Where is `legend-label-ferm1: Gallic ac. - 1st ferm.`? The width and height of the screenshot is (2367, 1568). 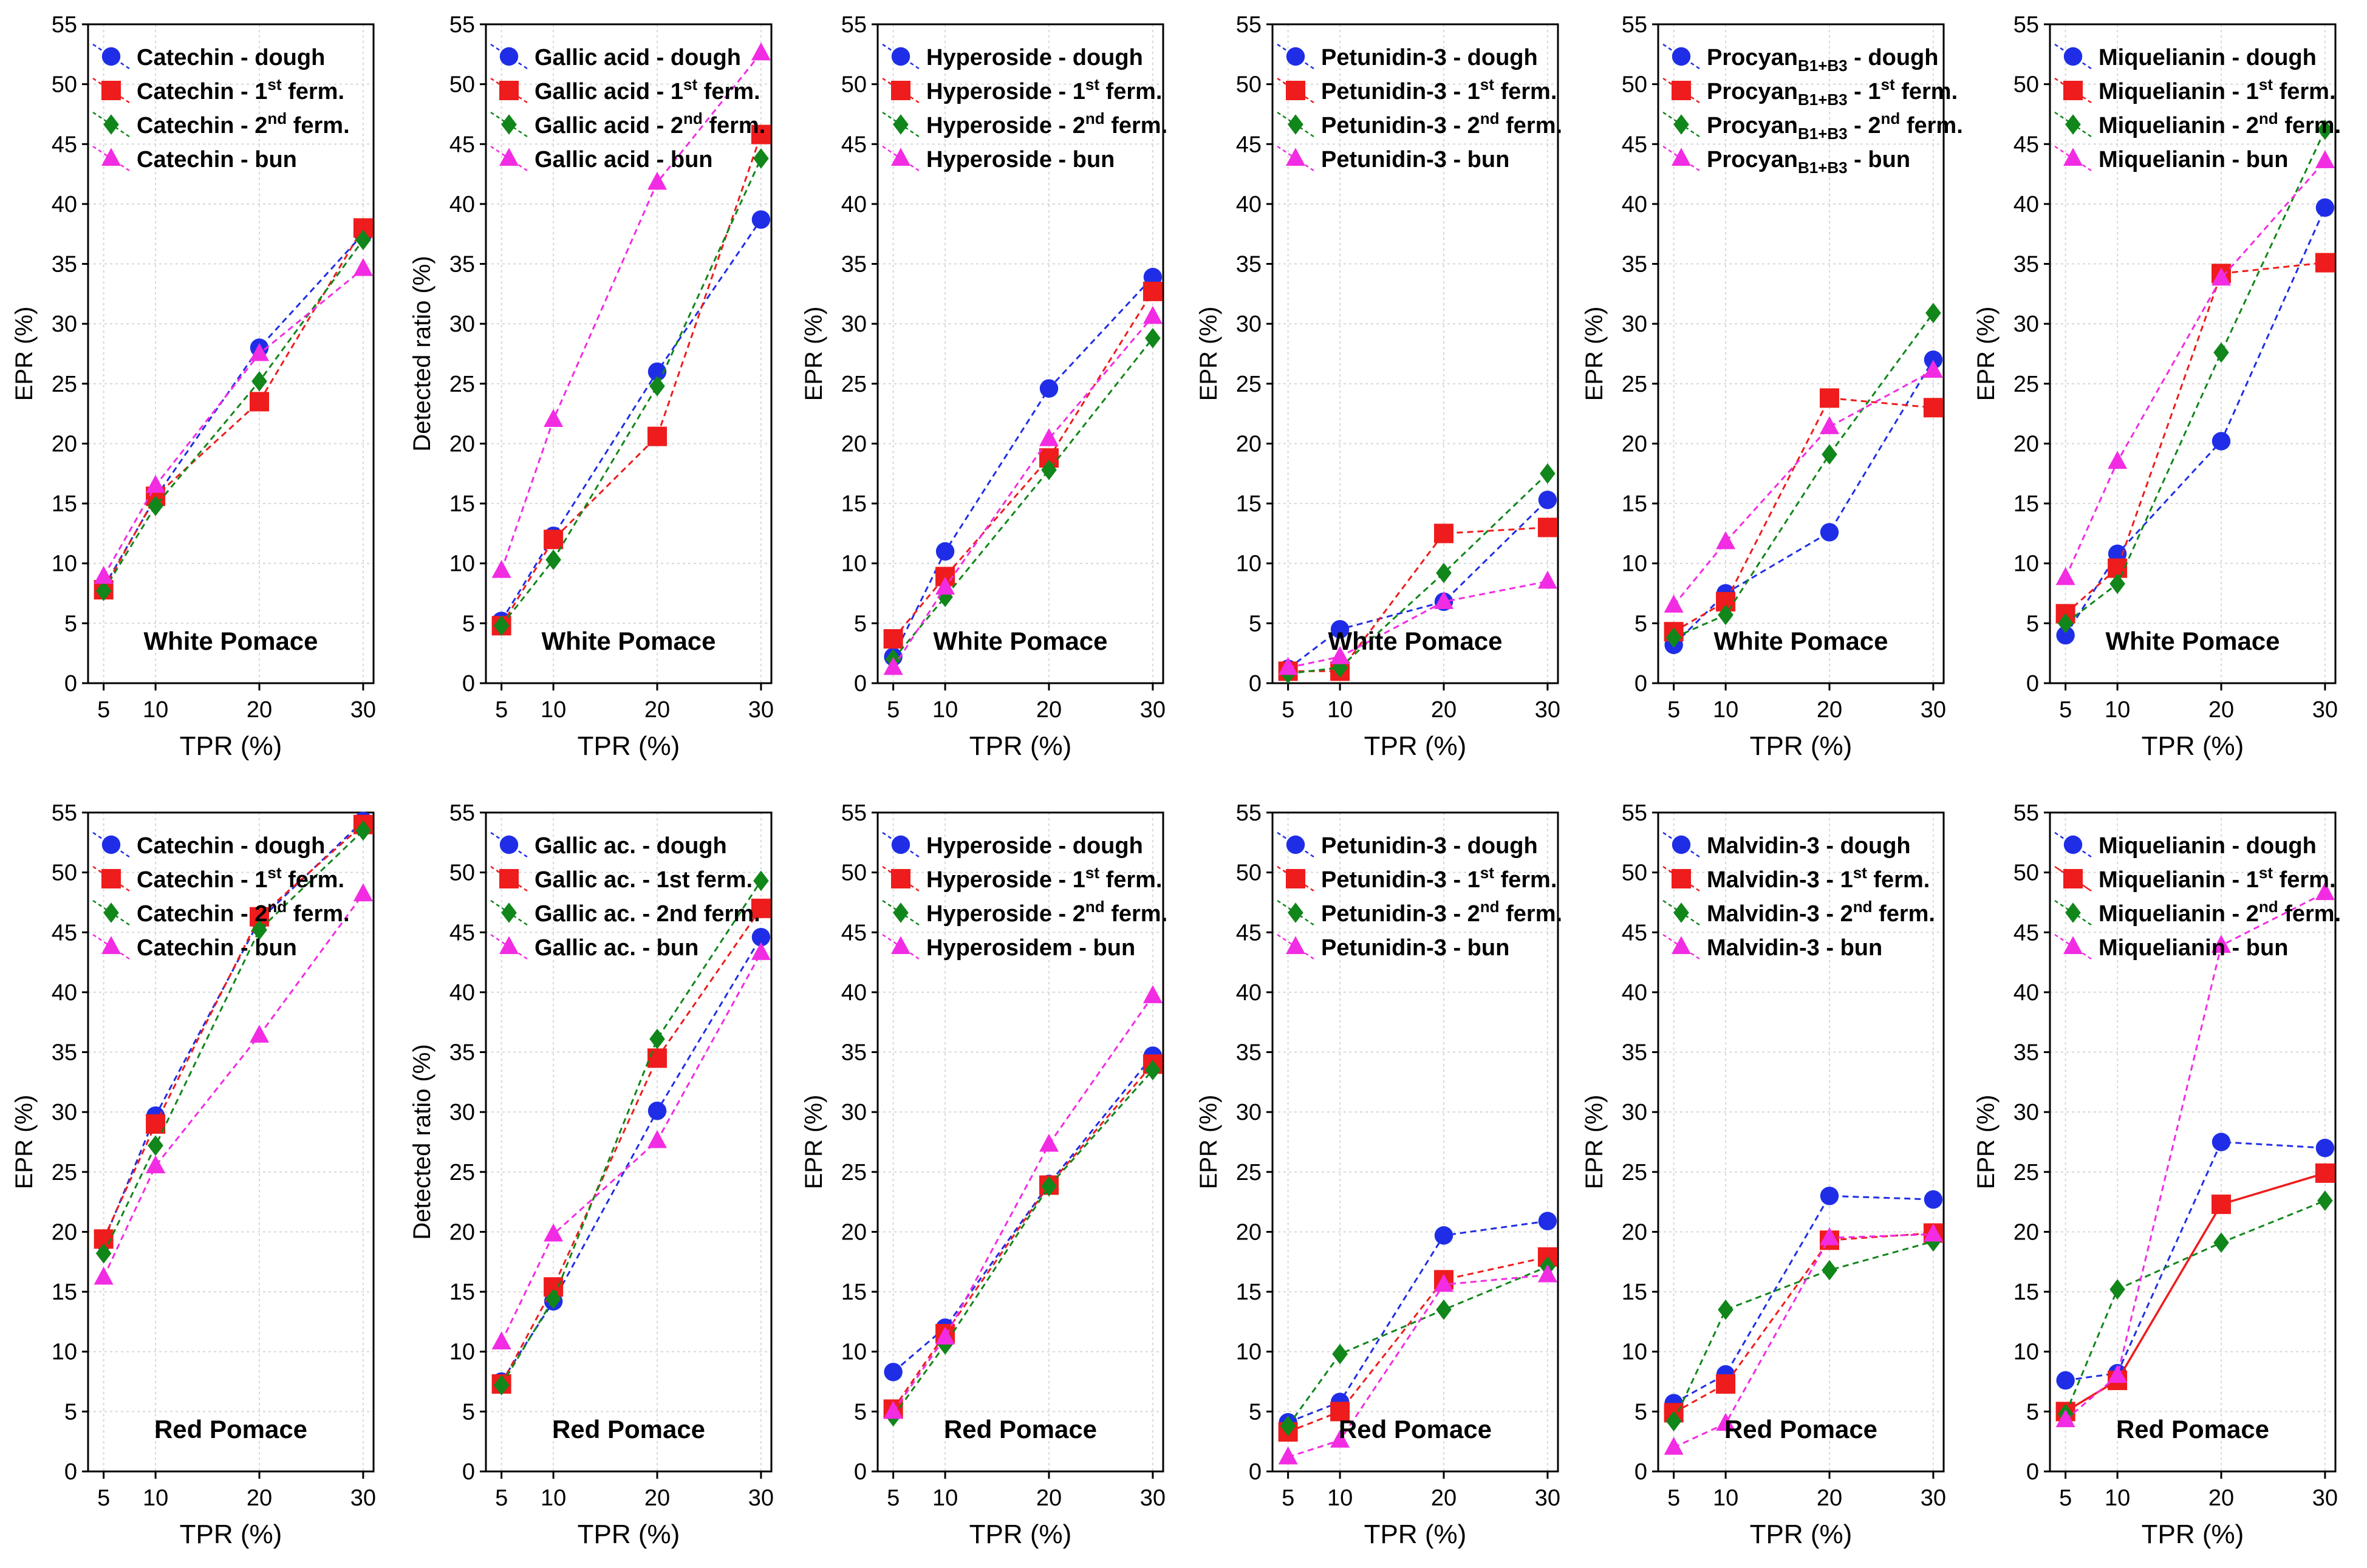 legend-label-ferm1: Gallic ac. - 1st ferm. is located at coordinates (644, 880).